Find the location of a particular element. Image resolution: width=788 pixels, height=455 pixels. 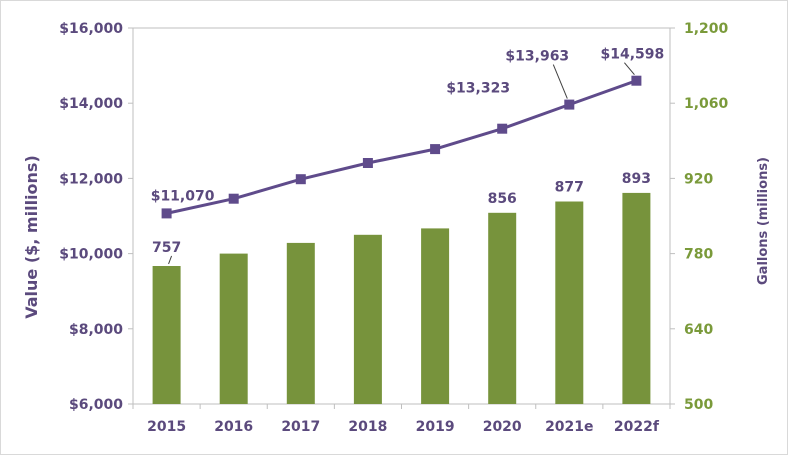

line-marker-2017 is located at coordinates (300, 179).